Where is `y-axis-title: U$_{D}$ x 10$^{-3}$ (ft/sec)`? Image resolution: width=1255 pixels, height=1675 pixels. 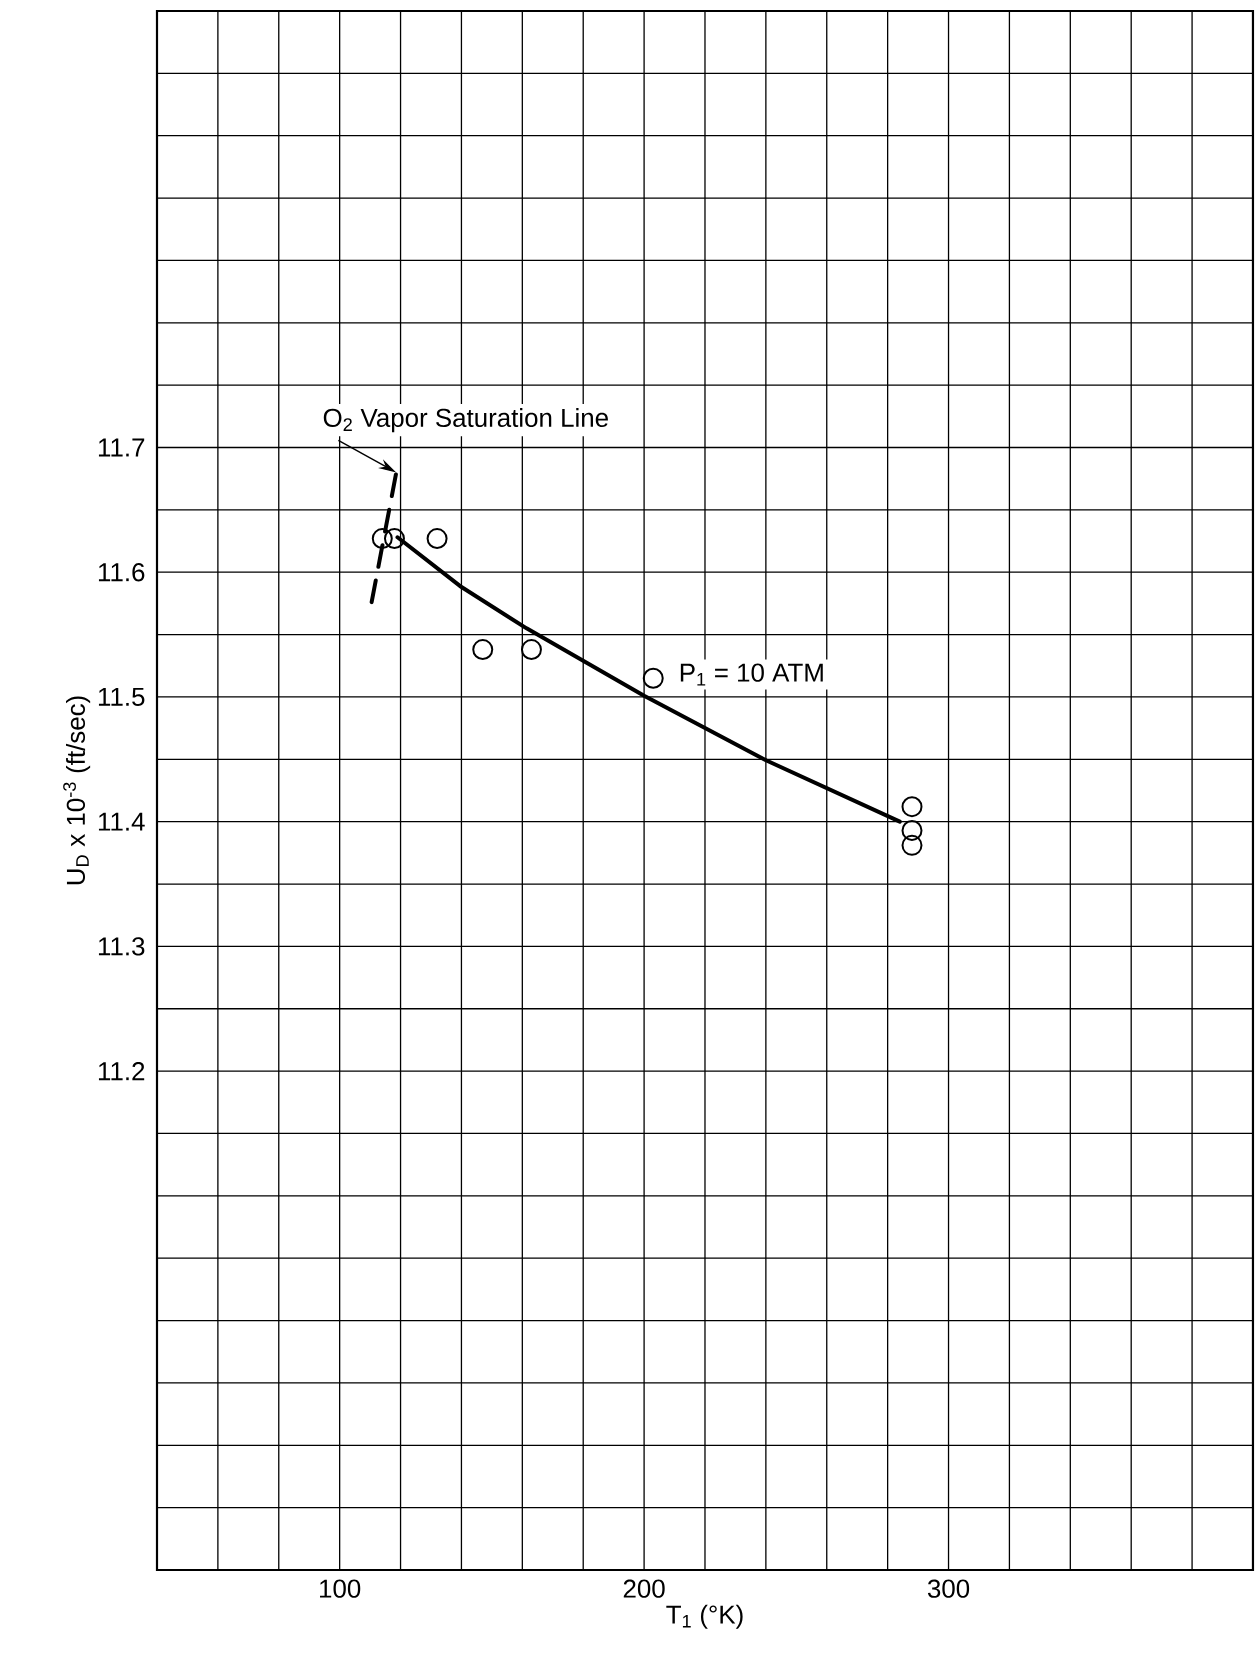 y-axis-title: U$_{D}$ x 10$^{-3}$ (ft/sec) is located at coordinates (77, 790).